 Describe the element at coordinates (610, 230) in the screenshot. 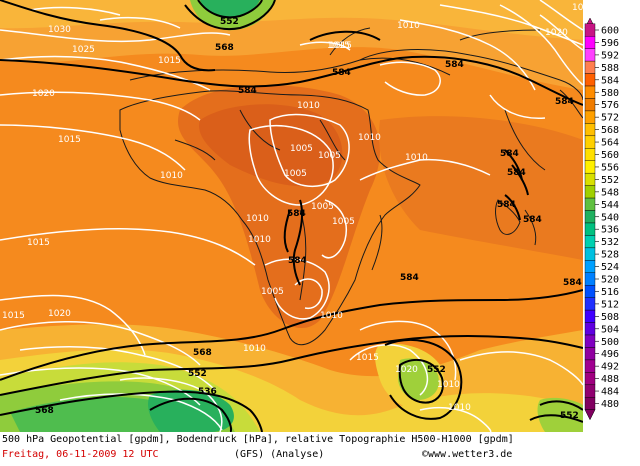

I see `legend-label: 536` at that location.